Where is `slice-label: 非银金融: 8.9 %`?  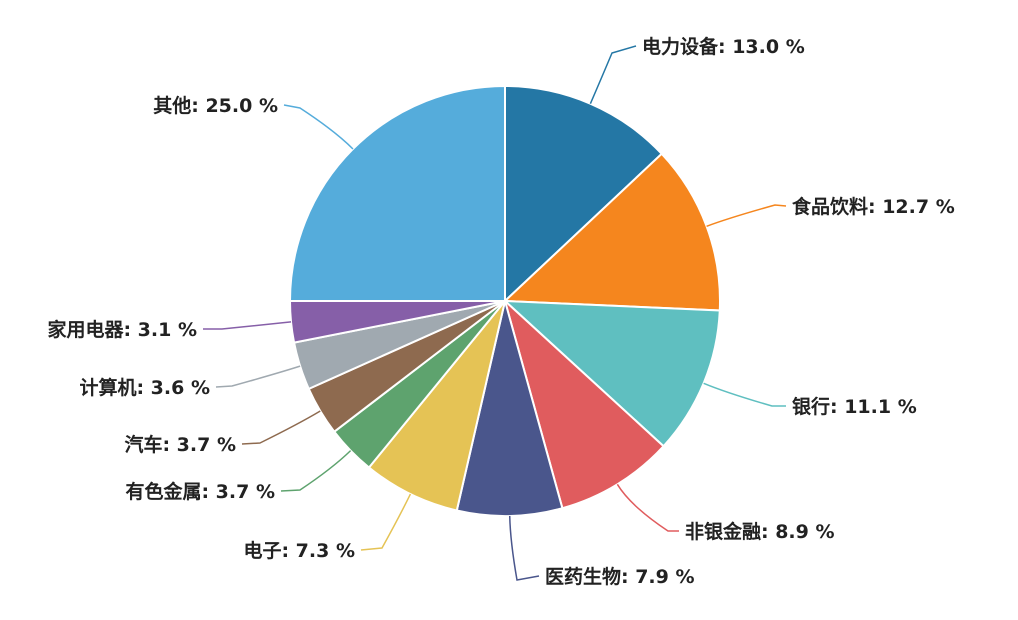
slice-label: 非银金融: 8.9 % is located at coordinates (760, 531).